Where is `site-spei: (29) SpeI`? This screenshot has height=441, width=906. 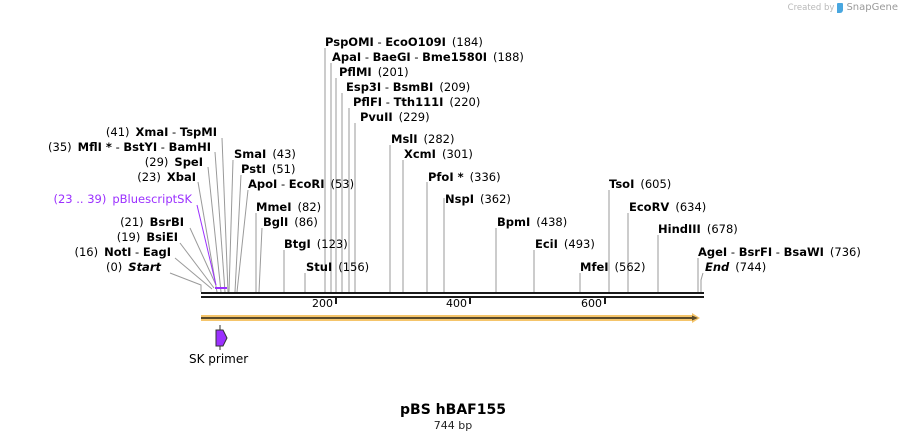
site-spei: (29) SpeI is located at coordinates (173, 162).